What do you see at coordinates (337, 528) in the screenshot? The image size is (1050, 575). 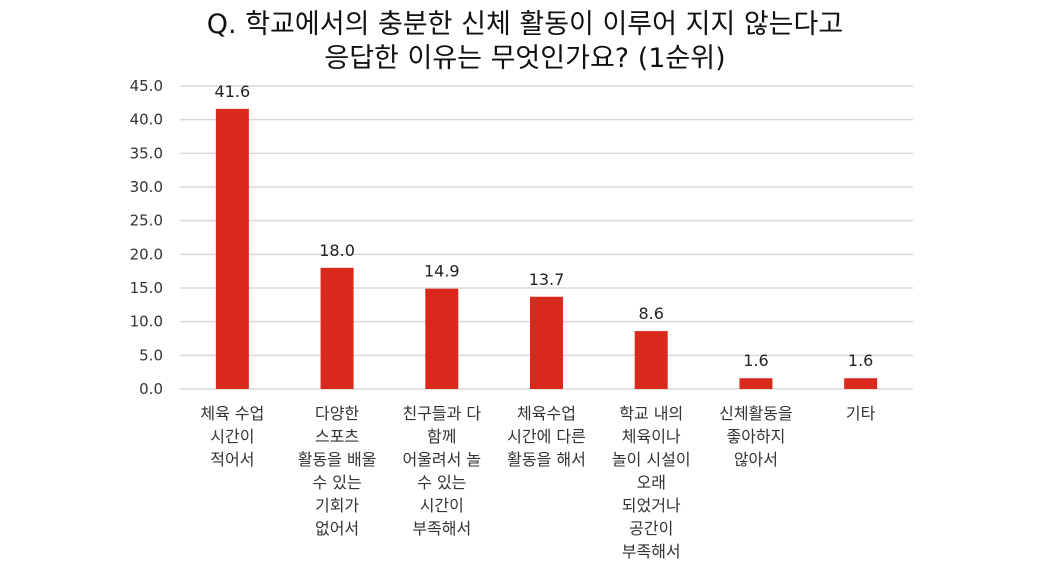 I see `x-category-label-line: 없어서` at bounding box center [337, 528].